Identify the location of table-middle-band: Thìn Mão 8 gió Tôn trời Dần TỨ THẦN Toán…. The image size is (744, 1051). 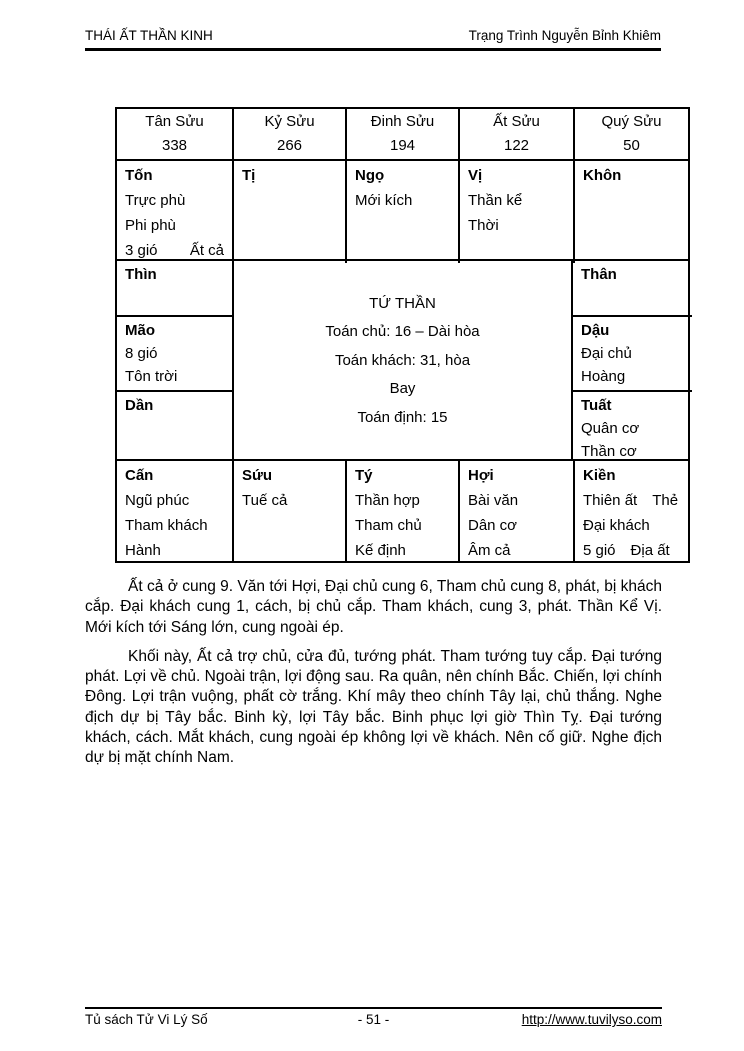
(404, 360).